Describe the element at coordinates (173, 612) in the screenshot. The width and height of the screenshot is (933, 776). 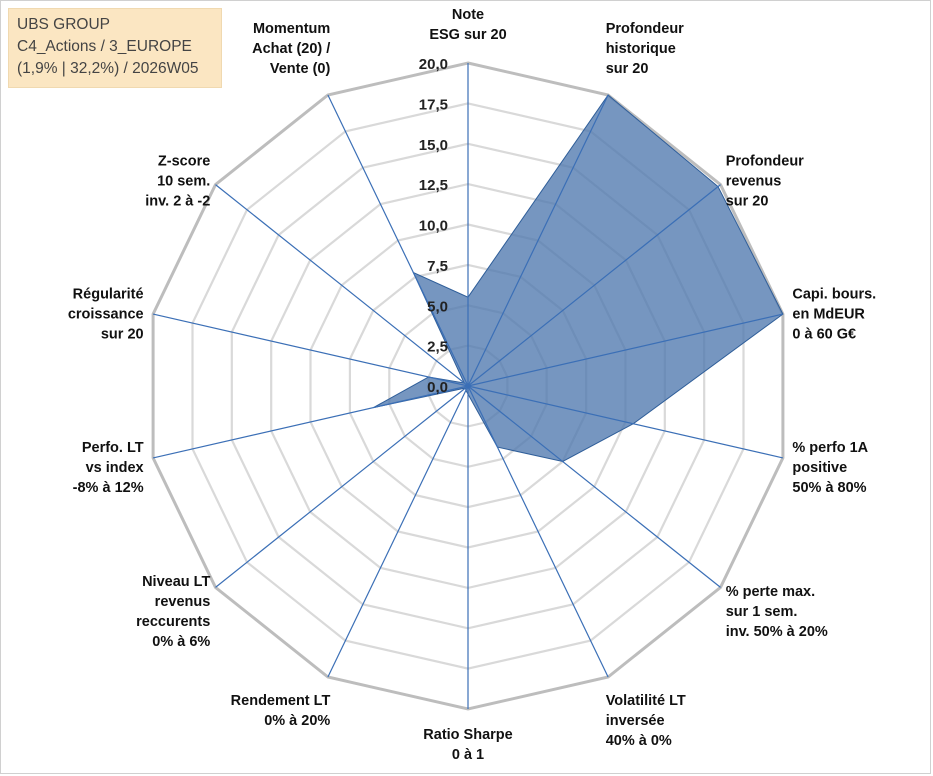
I see `axis-label-9: Niveau LT revenus reccurents 0% à 6%` at that location.